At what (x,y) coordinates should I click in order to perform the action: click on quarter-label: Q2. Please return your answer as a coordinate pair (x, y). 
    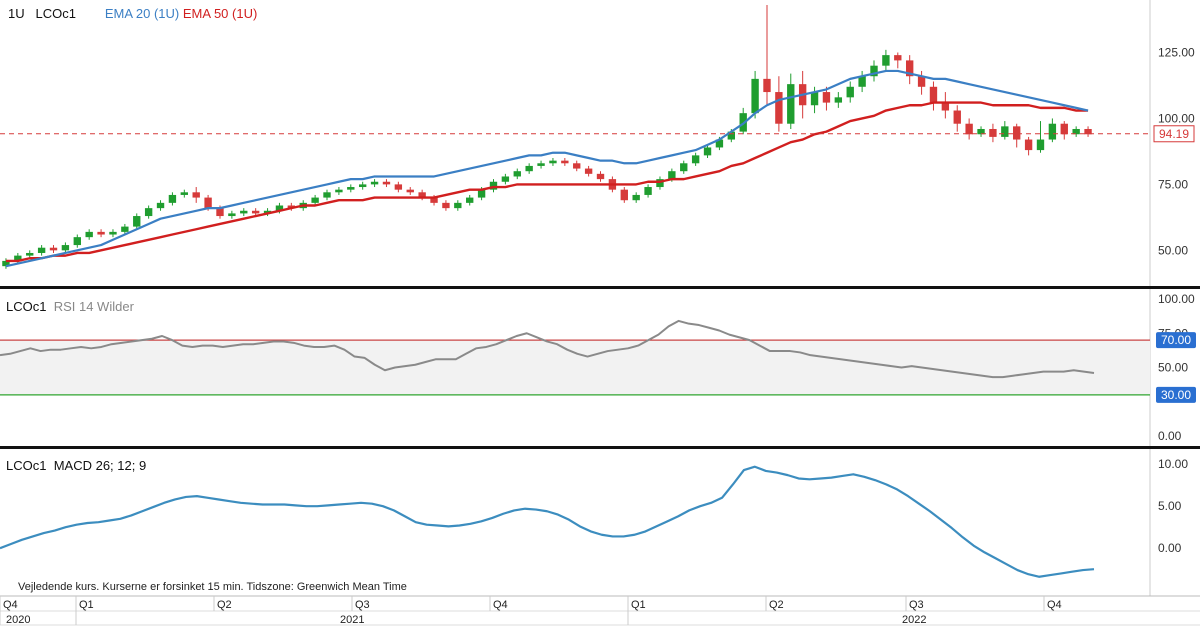
    Looking at the image, I should click on (224, 605).